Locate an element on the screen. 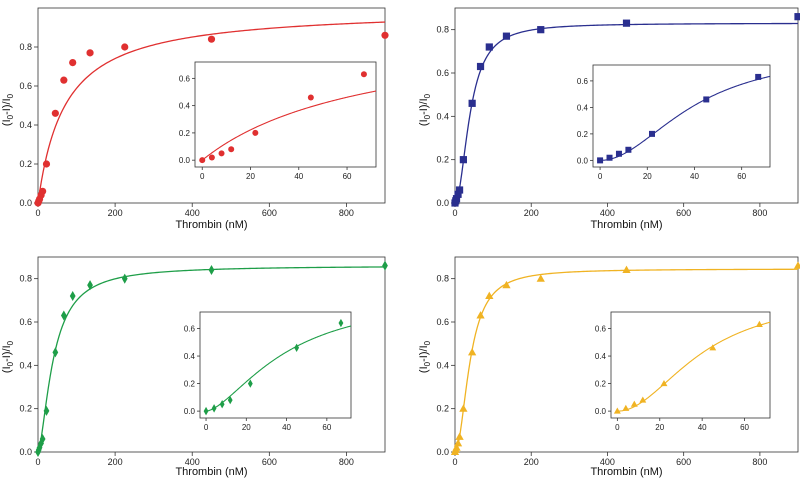  main-x-tick-label: 200 is located at coordinates (531, 462).